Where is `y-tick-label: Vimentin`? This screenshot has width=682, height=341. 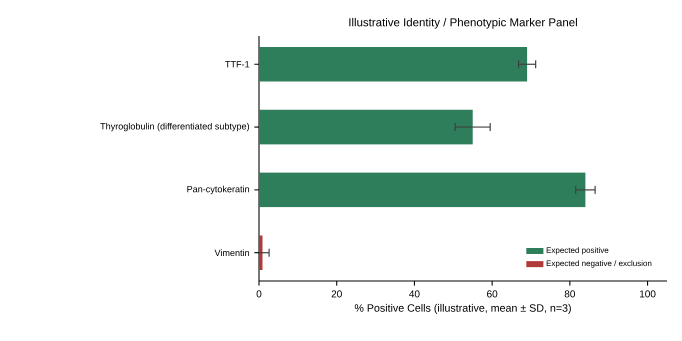 y-tick-label: Vimentin is located at coordinates (232, 252).